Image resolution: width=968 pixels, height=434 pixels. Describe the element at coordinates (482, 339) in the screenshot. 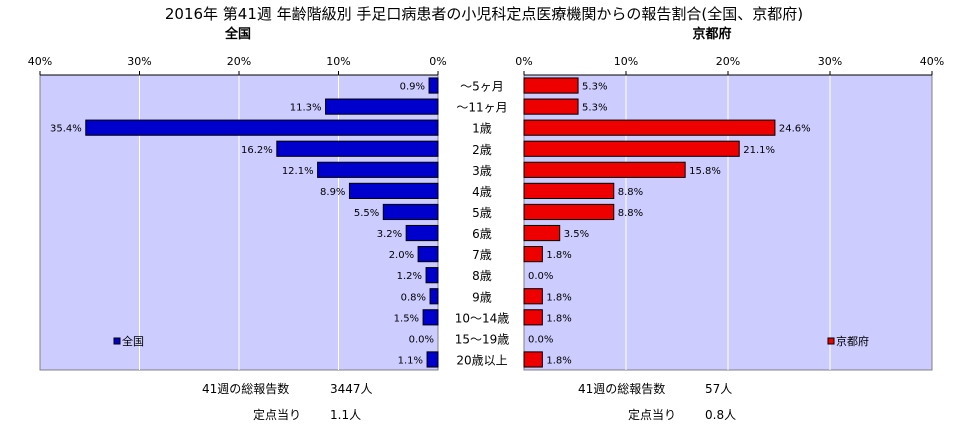

I see `category-label: 15～19歳` at that location.